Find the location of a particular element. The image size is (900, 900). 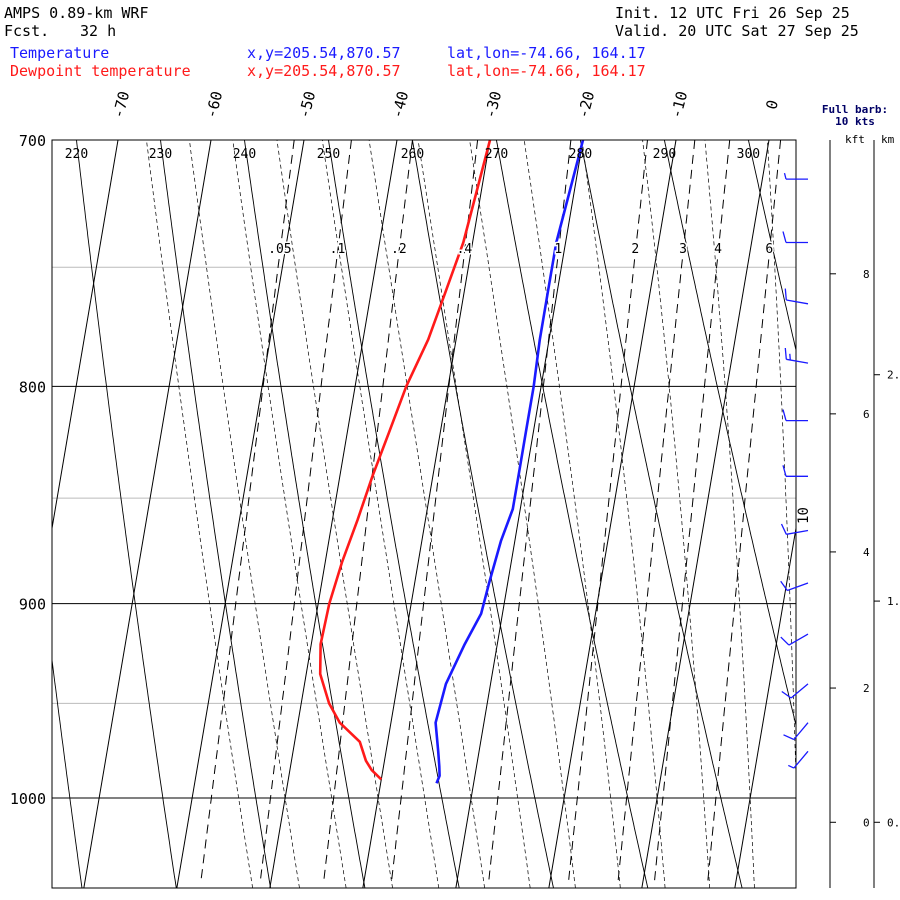

forecast-label: Fcst. is located at coordinates (27, 31).